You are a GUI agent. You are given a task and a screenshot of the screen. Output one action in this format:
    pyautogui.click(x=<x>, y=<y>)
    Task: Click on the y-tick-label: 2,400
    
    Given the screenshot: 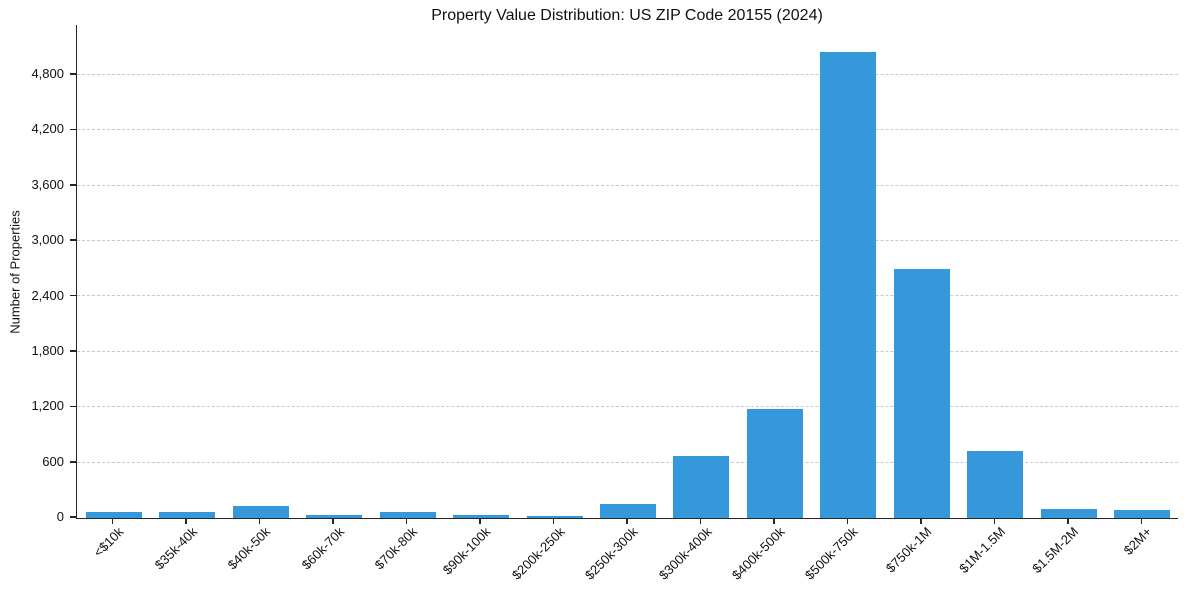 What is the action you would take?
    pyautogui.click(x=47, y=295)
    